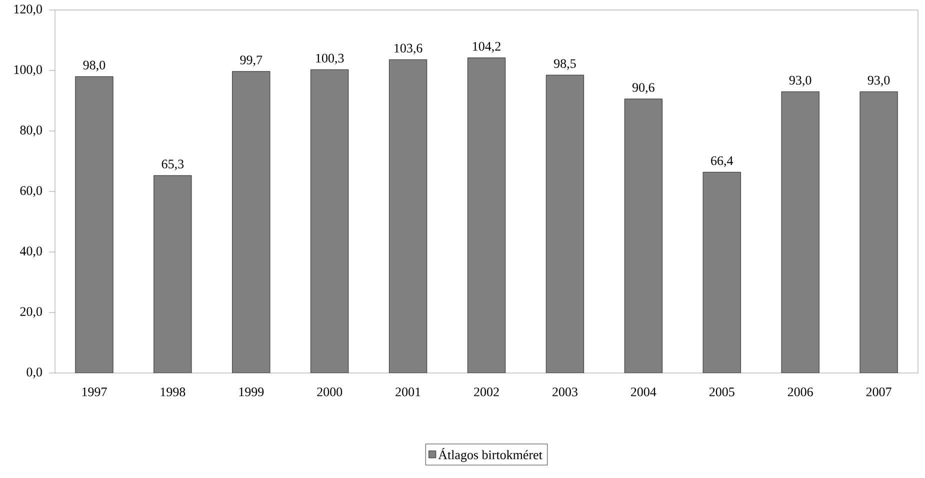  I want to click on y-tick-label: 100,0, so click(28, 70).